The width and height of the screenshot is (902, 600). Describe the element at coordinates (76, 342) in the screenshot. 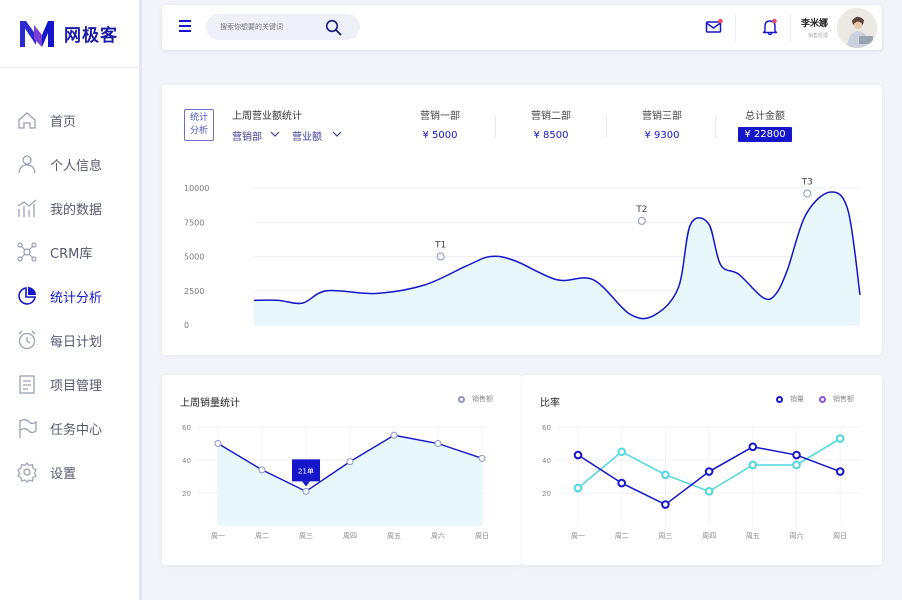

I see `sidebar-item-label: 每日计划` at that location.